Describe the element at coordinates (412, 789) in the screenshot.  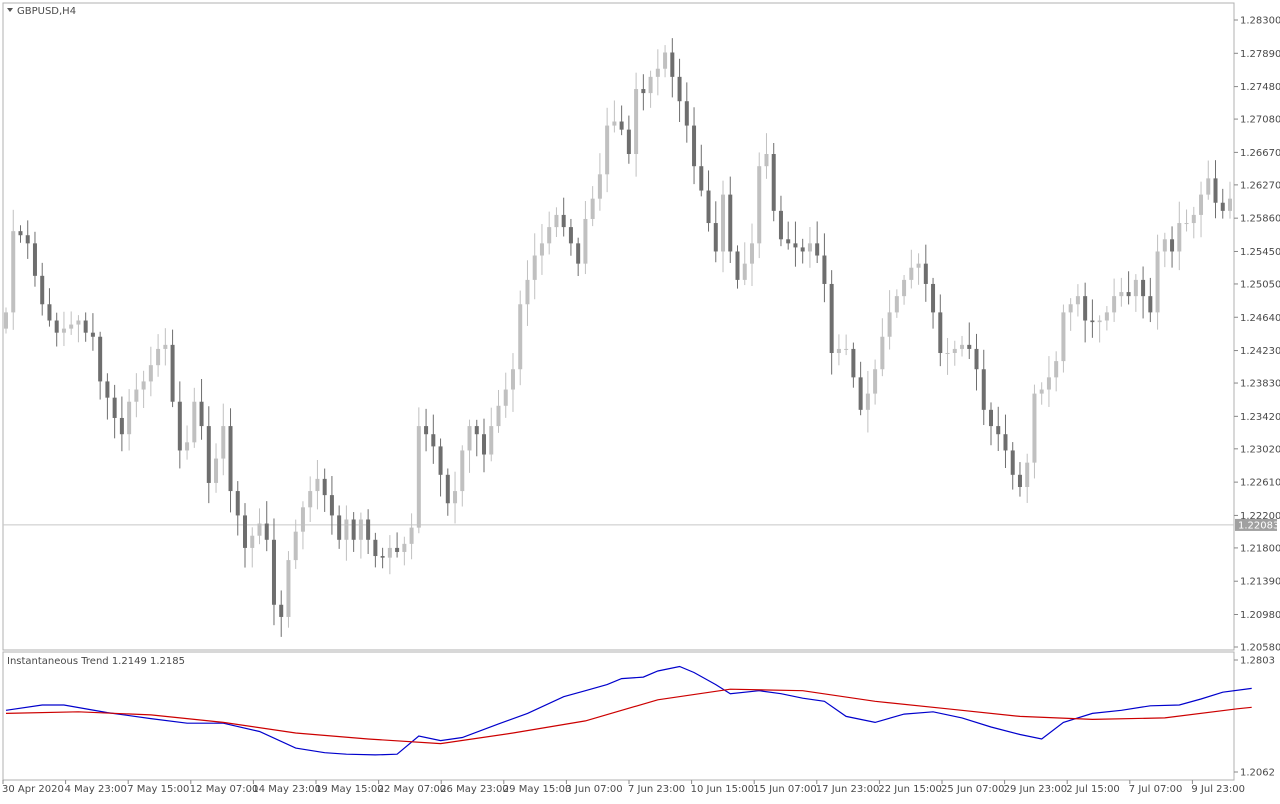
I see `time-tick-label: 22 May 07:00` at that location.